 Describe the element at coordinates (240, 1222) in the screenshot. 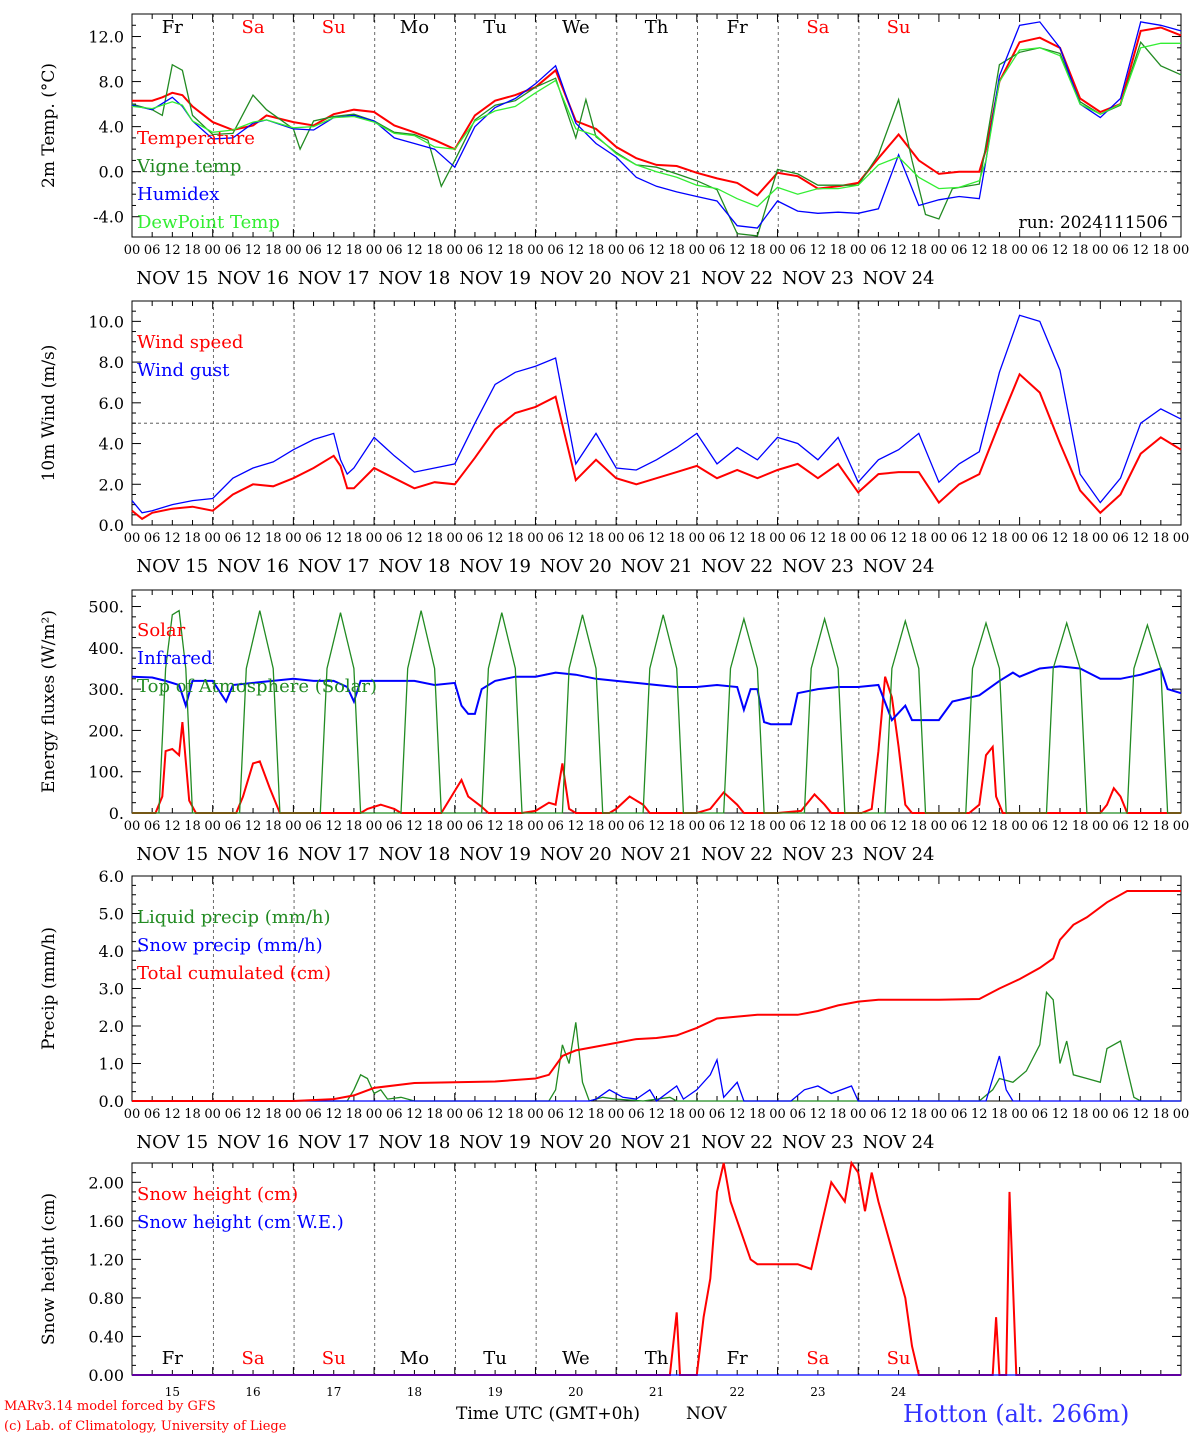

I see `legend-entry: Snow height (cm W.E.)` at that location.